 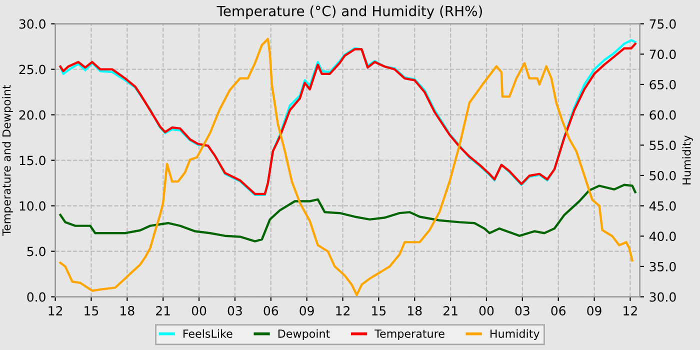 What do you see at coordinates (33, 161) in the screenshot?
I see `y-tick-label: 15.0` at bounding box center [33, 161].